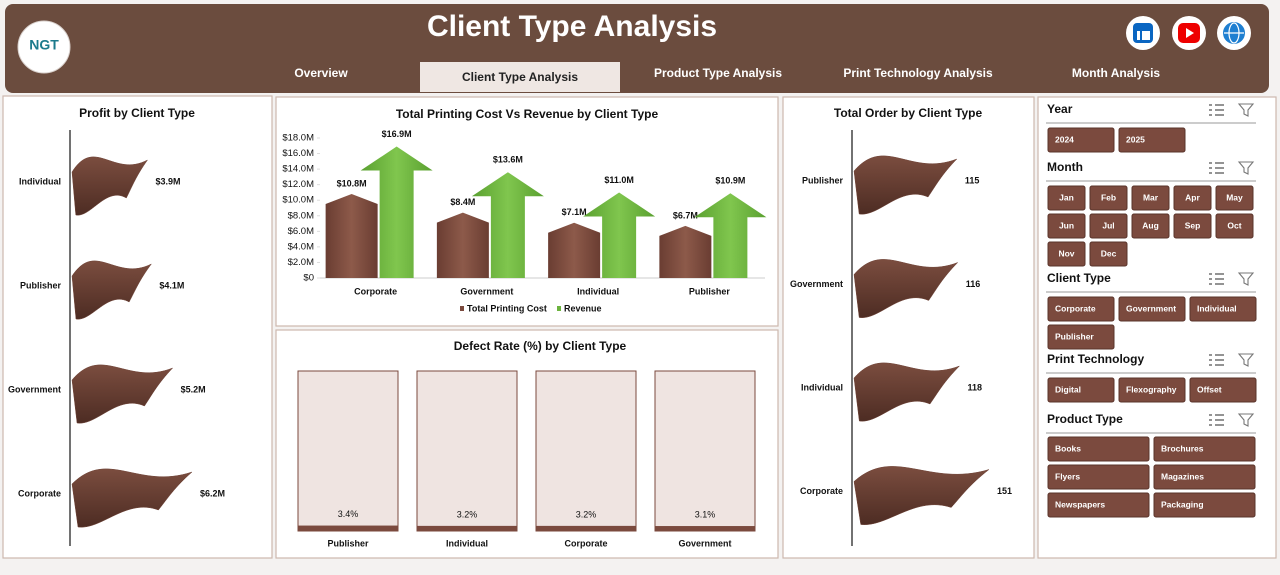  Describe the element at coordinates (352, 183) in the screenshot. I see `value-label: $10.8M` at that location.